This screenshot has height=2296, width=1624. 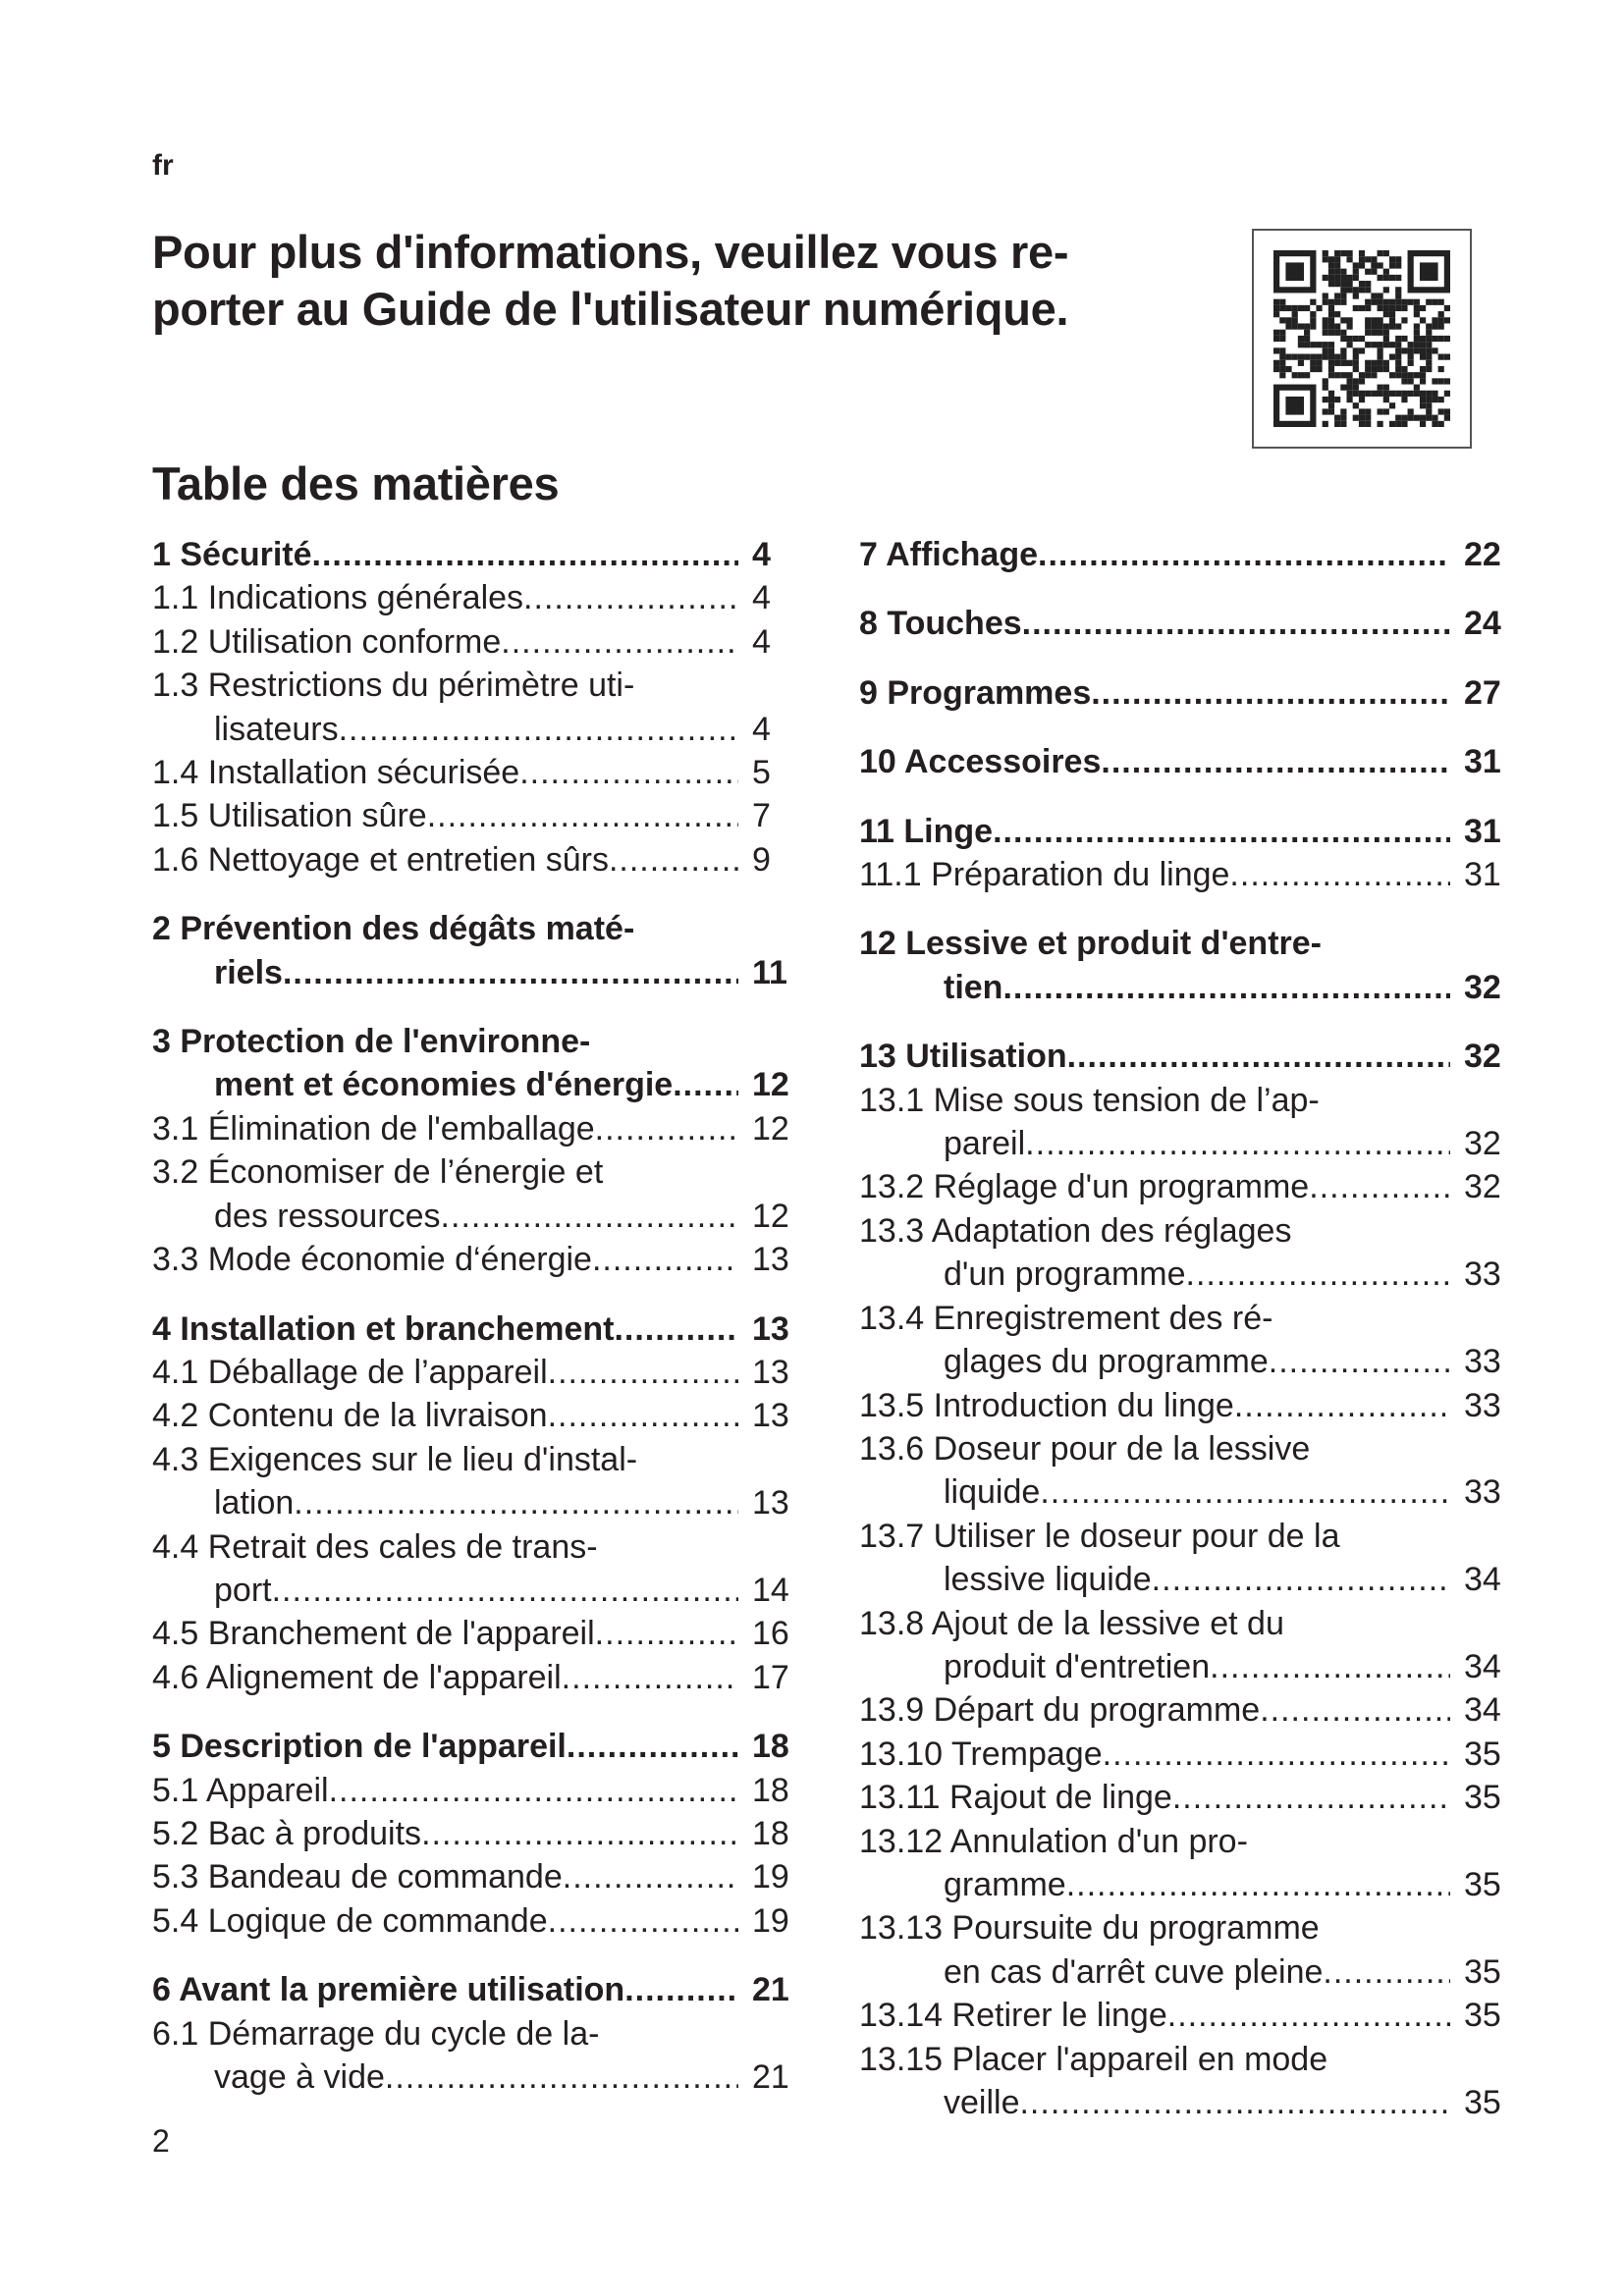 What do you see at coordinates (1482, 692) in the screenshot?
I see `toc-page-number: 27` at bounding box center [1482, 692].